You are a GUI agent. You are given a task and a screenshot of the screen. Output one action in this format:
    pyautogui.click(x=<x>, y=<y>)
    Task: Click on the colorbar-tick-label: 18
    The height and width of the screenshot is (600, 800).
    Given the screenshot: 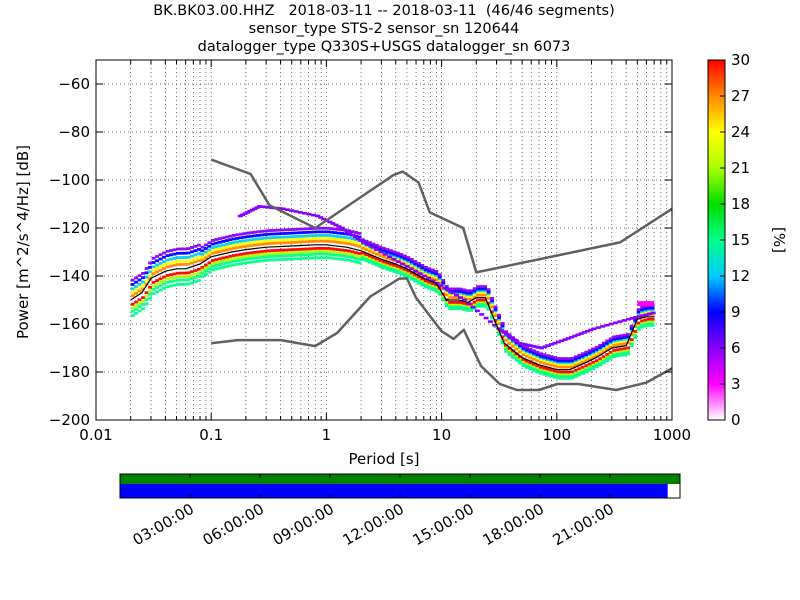 What is the action you would take?
    pyautogui.click(x=740, y=204)
    